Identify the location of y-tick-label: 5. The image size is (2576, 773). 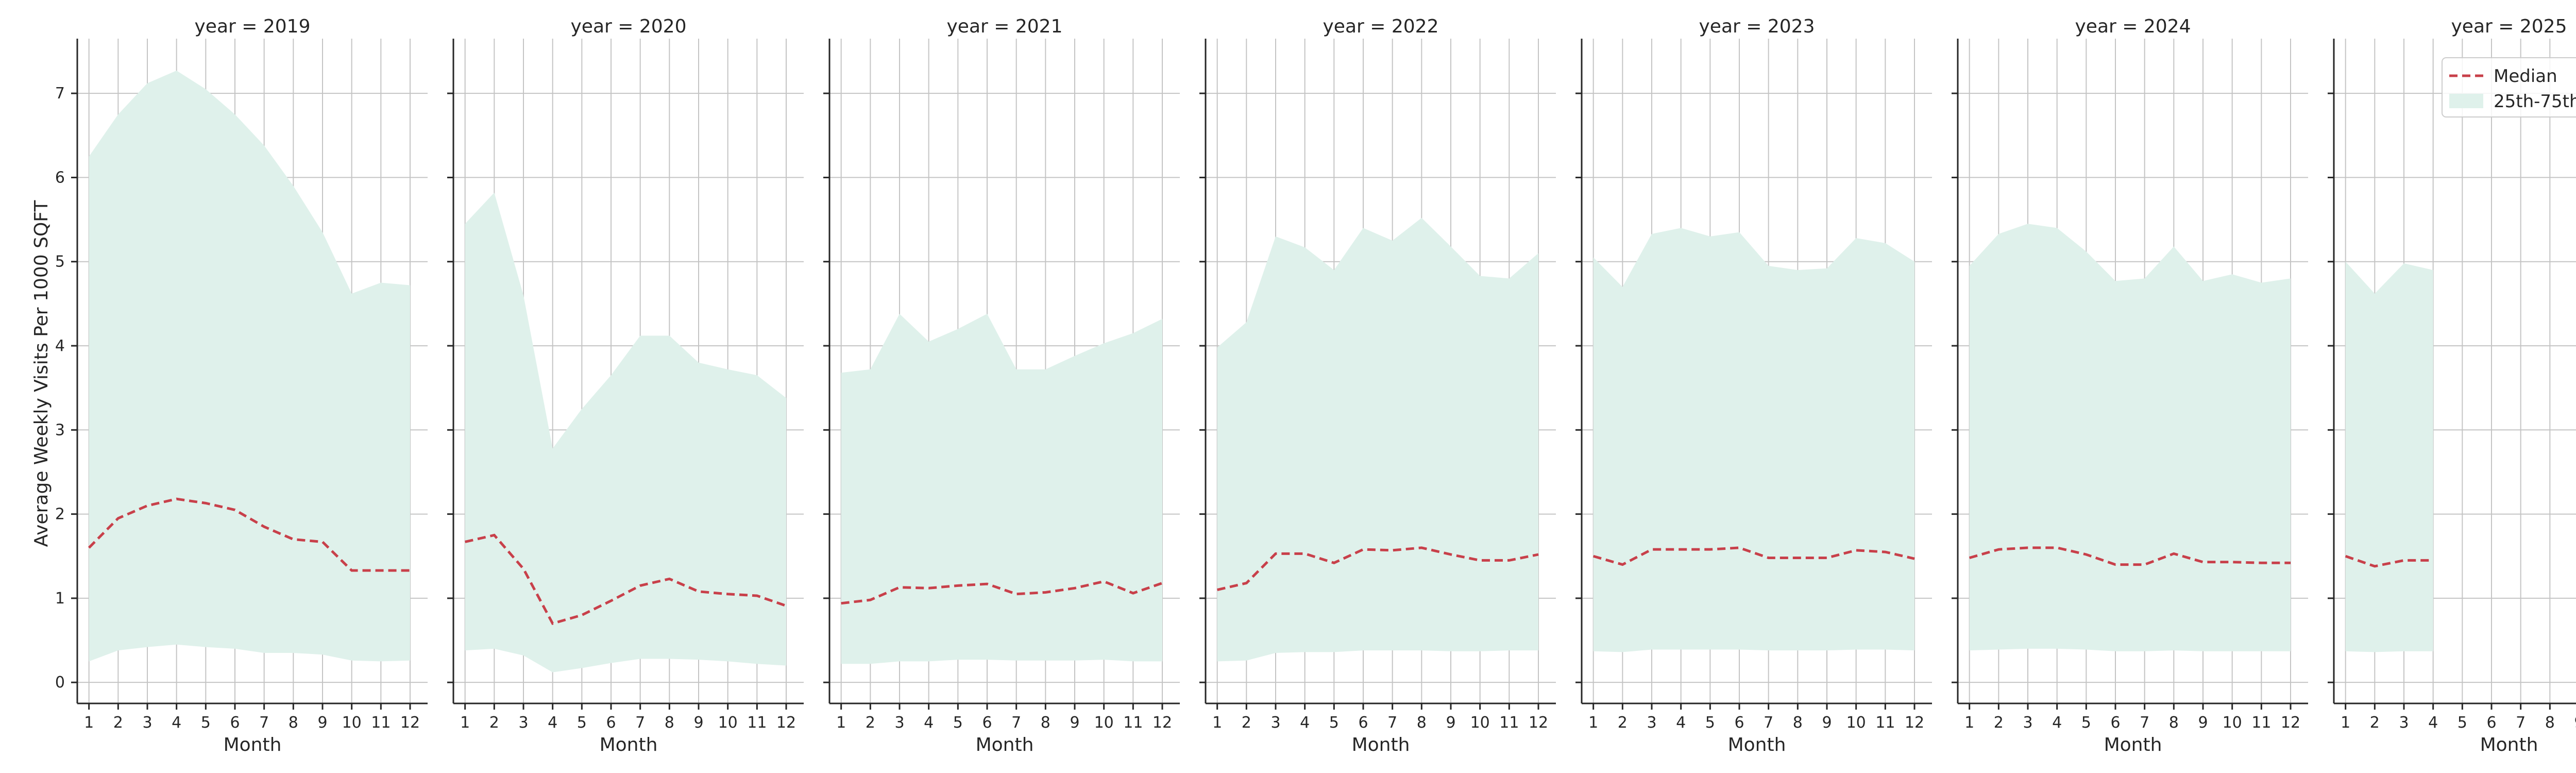
(60, 262).